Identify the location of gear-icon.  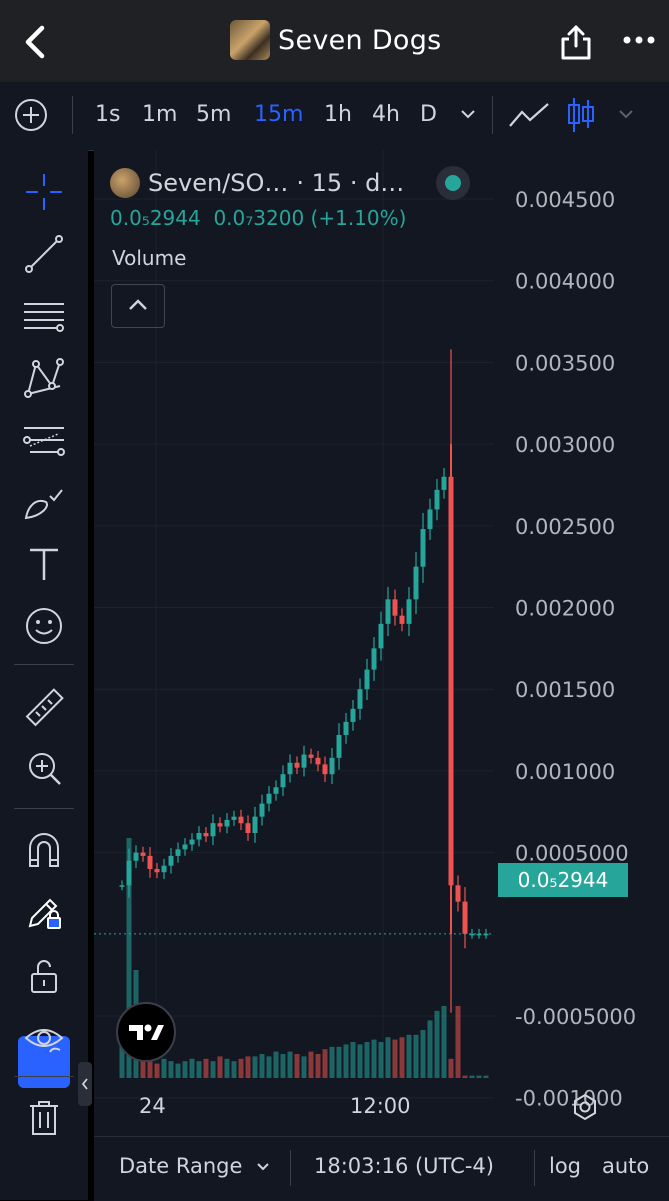
(585, 1107).